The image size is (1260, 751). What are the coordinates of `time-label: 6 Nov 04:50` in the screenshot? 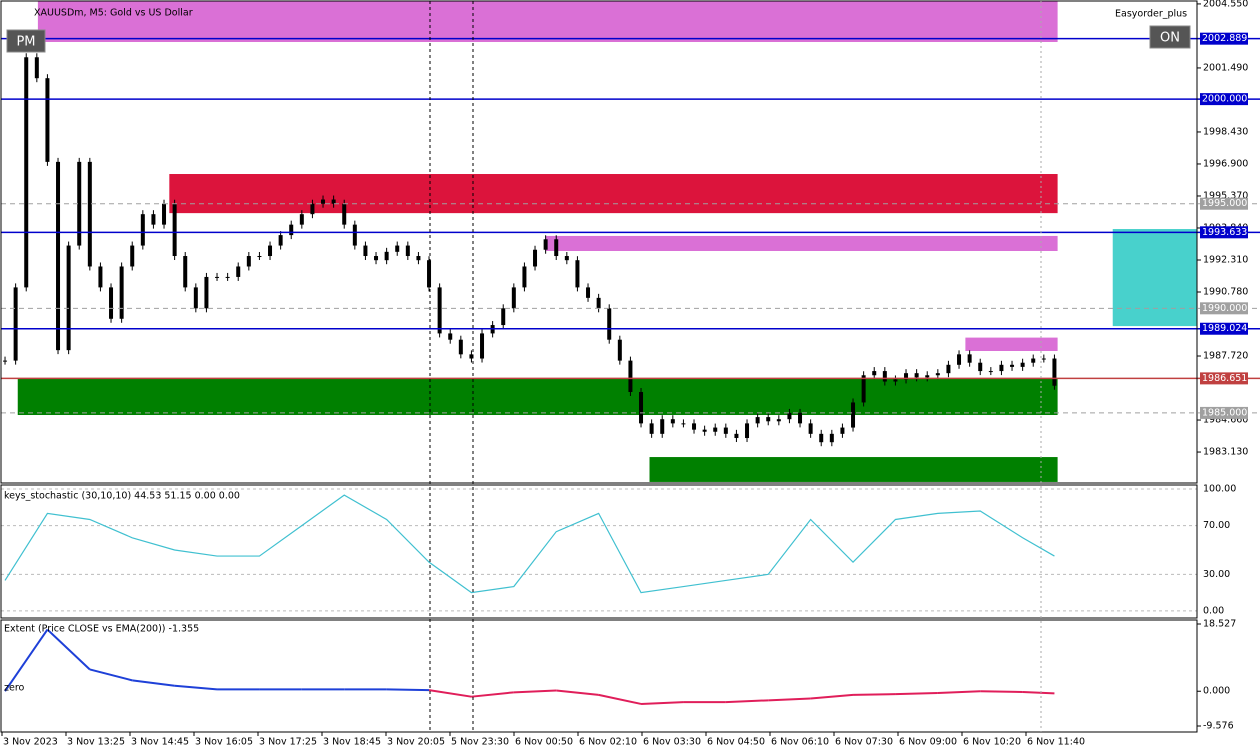 It's located at (736, 742).